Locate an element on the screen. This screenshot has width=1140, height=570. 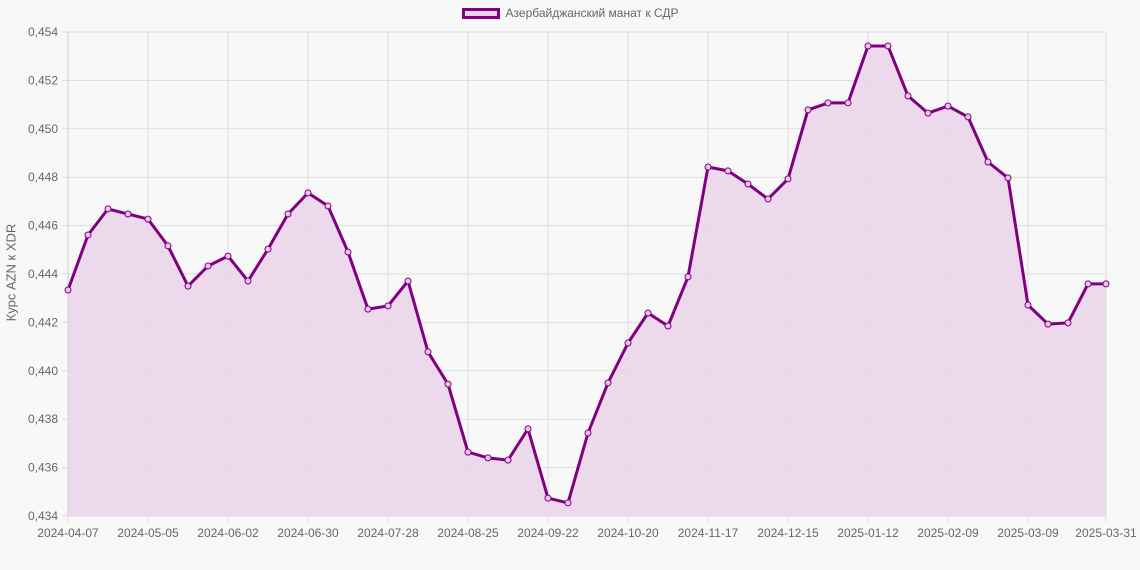
x-tick-label: 2024-04-07 is located at coordinates (68, 533).